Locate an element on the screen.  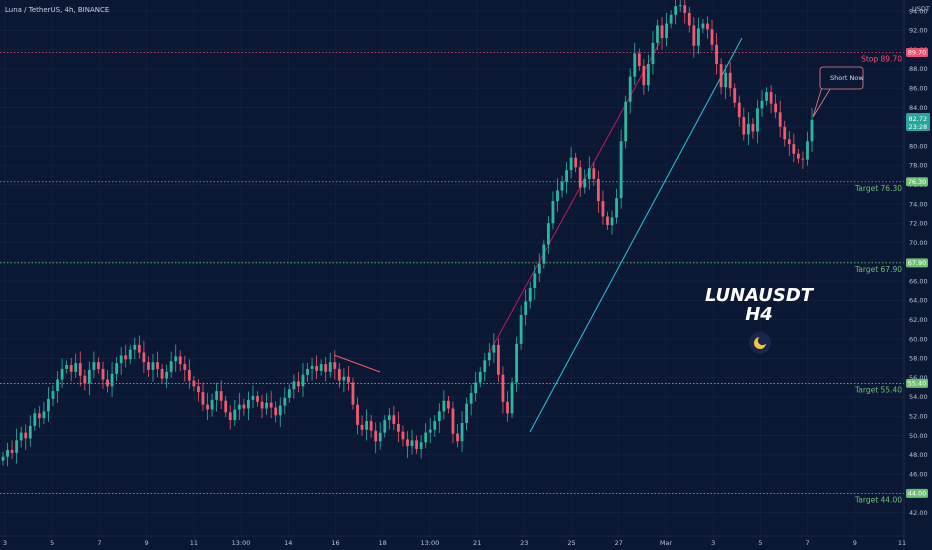
x-tick-label: Mar is located at coordinates (666, 543).